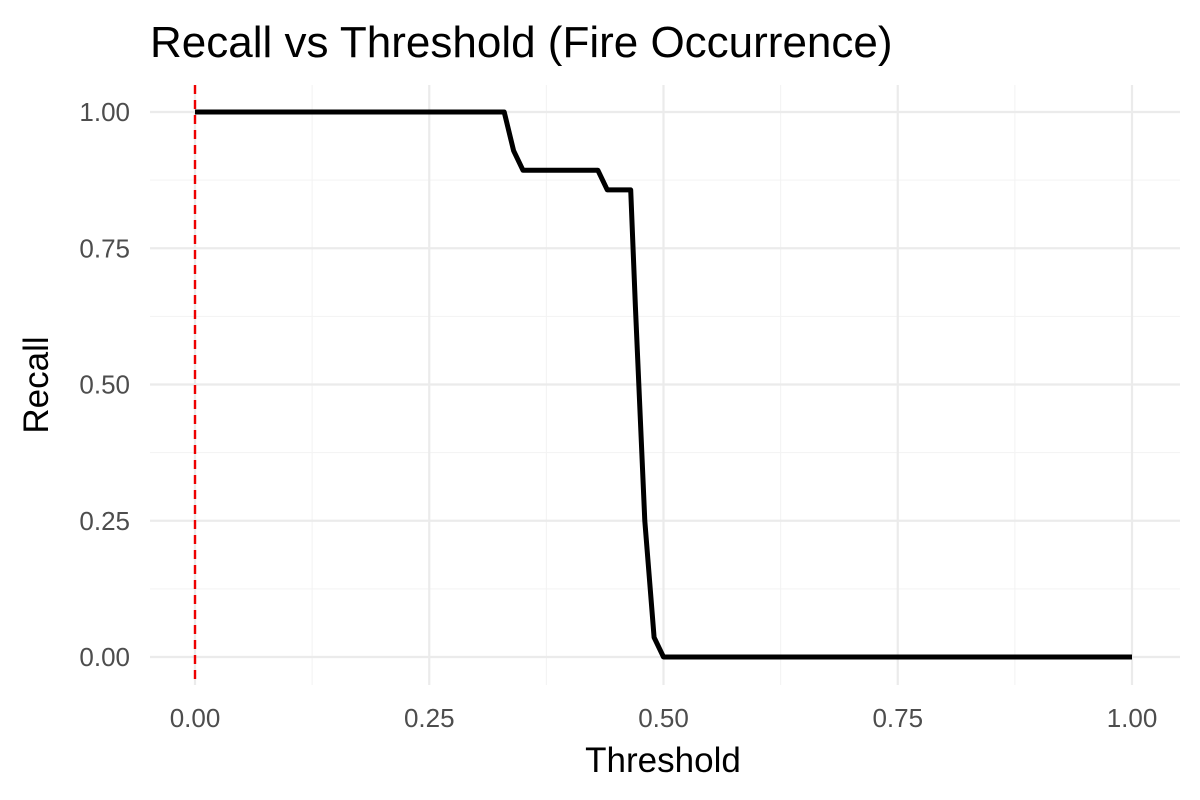  I want to click on x-axis-title: Threshold, so click(663, 760).